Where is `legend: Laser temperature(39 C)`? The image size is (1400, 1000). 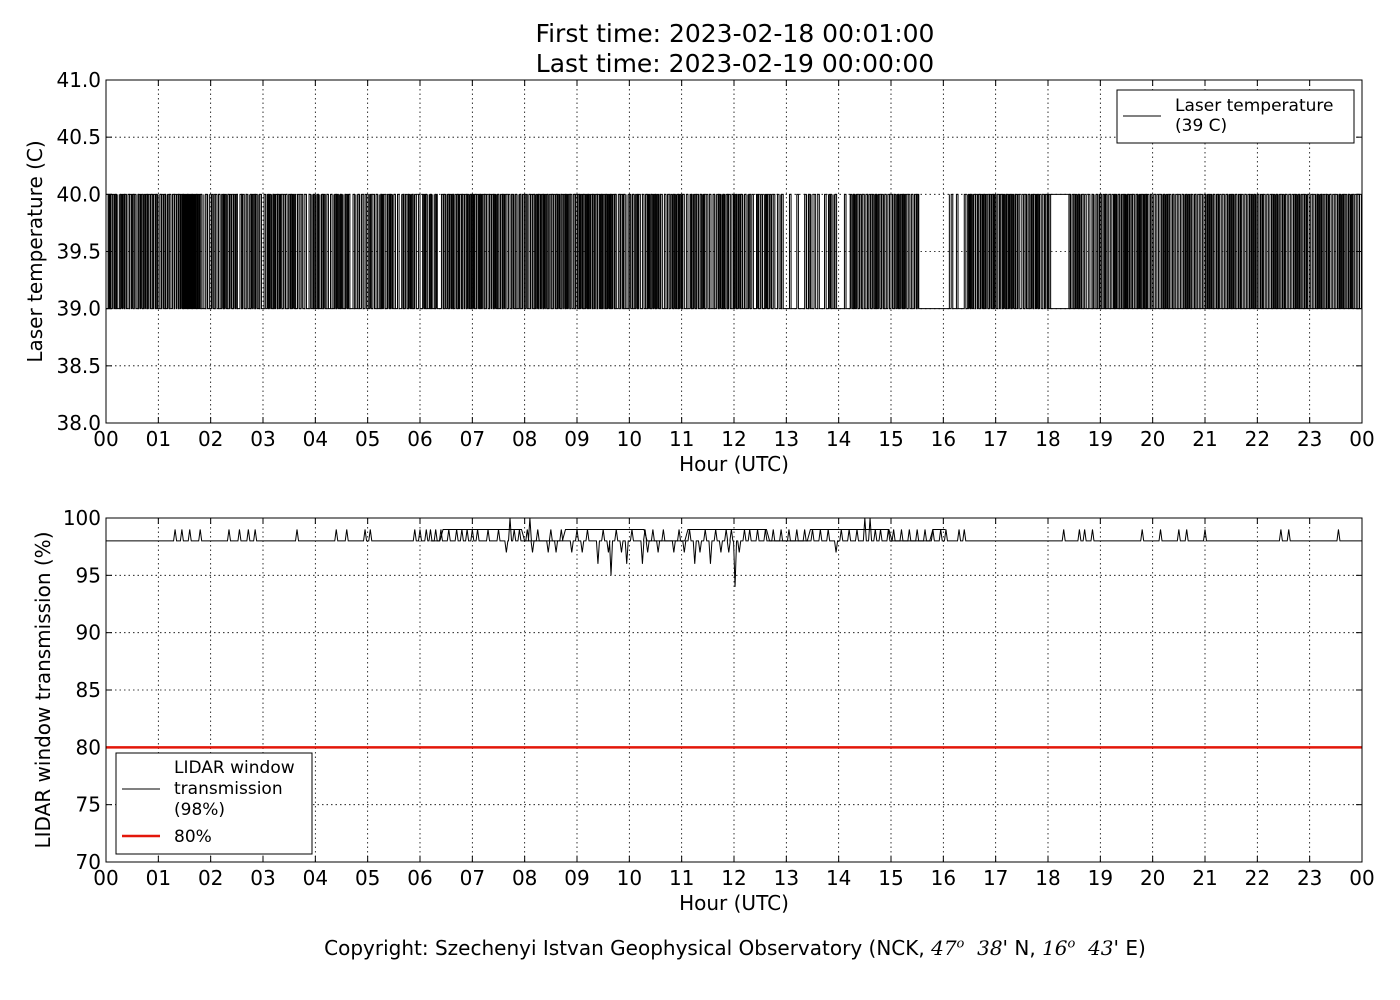
legend: Laser temperature(39 C) is located at coordinates (1235, 116).